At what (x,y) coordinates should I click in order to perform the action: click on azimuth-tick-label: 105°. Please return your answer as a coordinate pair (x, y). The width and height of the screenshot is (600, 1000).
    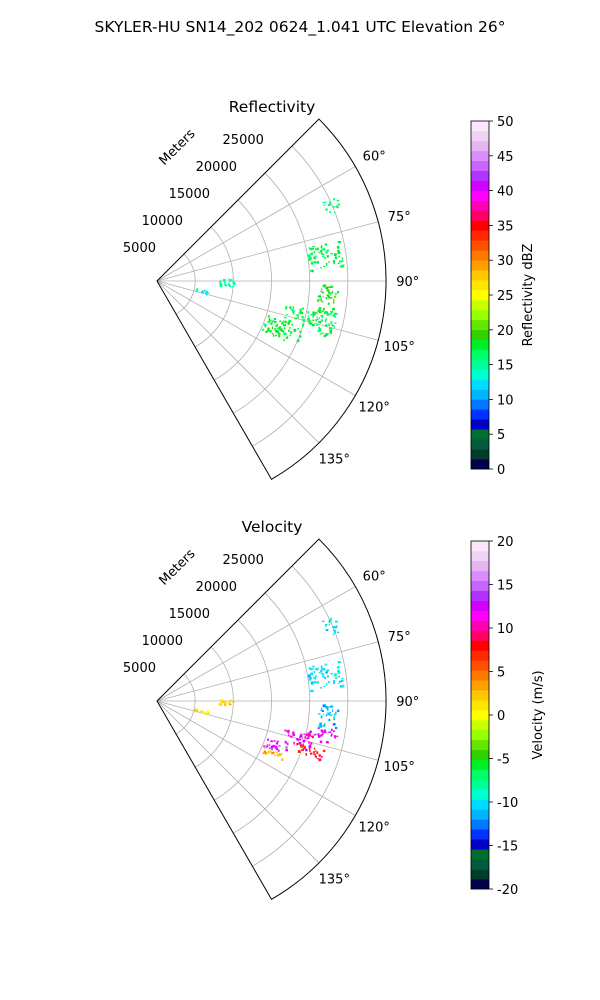
    Looking at the image, I should click on (399, 347).